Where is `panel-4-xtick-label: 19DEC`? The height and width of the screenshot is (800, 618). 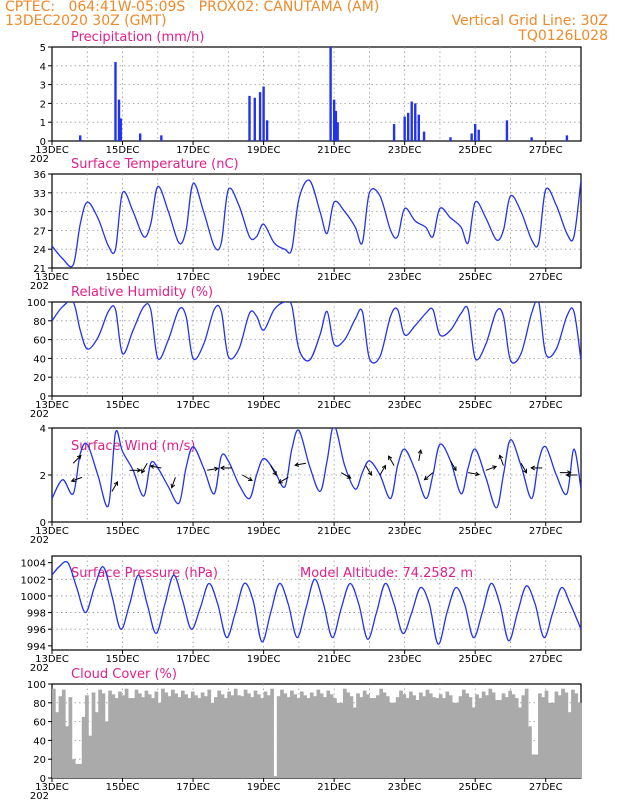
panel-4-xtick-label: 19DEC is located at coordinates (264, 531).